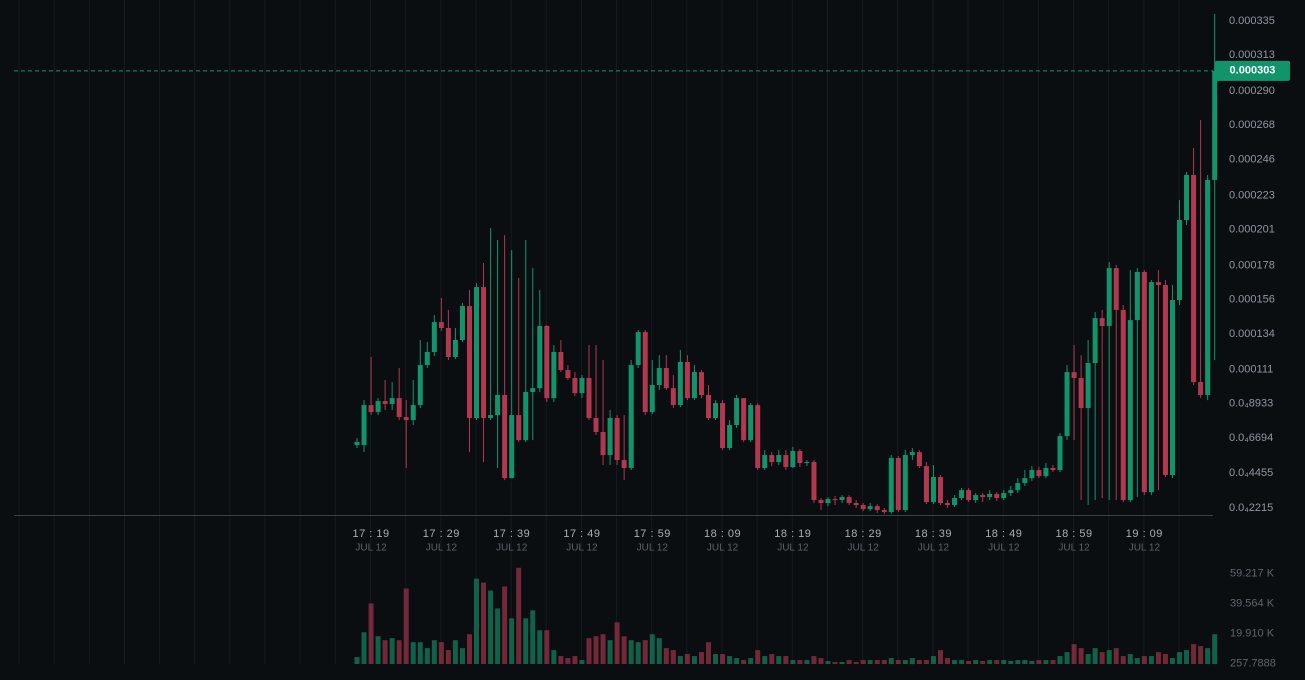  Describe the element at coordinates (1252, 230) in the screenshot. I see `y-tick-label: 0.000201` at that location.